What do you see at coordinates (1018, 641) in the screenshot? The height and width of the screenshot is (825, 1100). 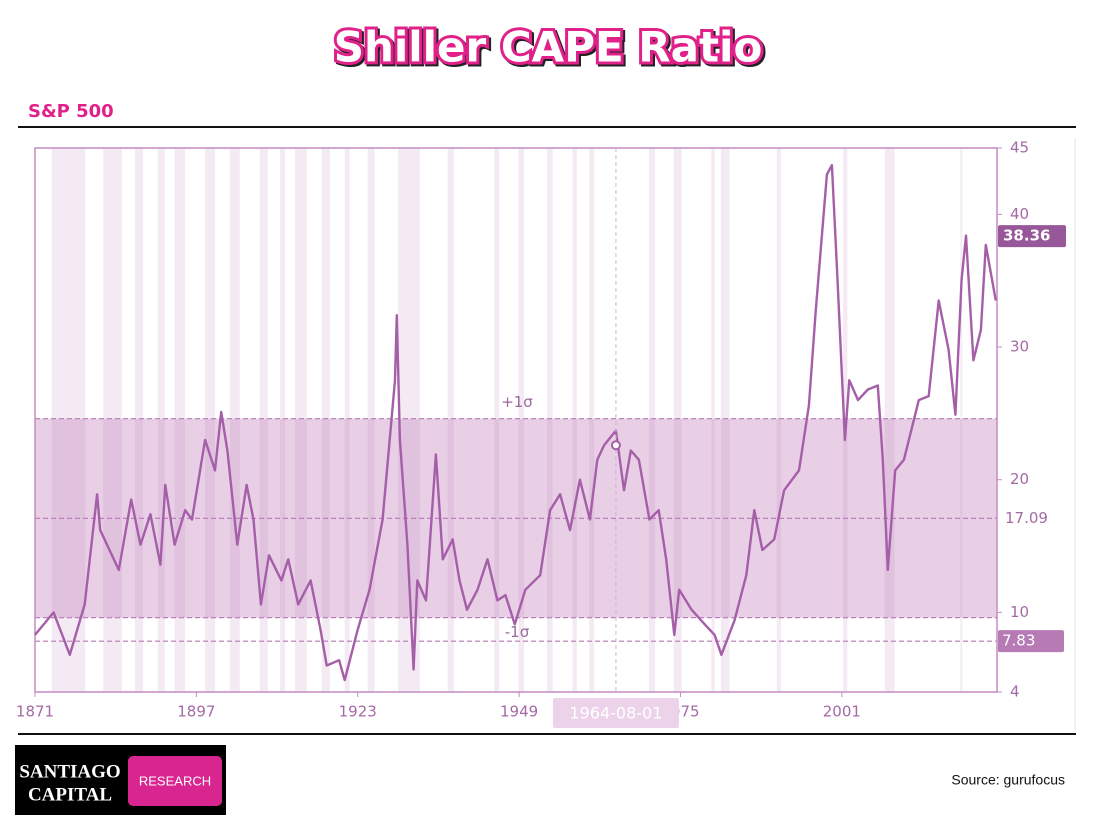 I see `low-label: 7.83` at bounding box center [1018, 641].